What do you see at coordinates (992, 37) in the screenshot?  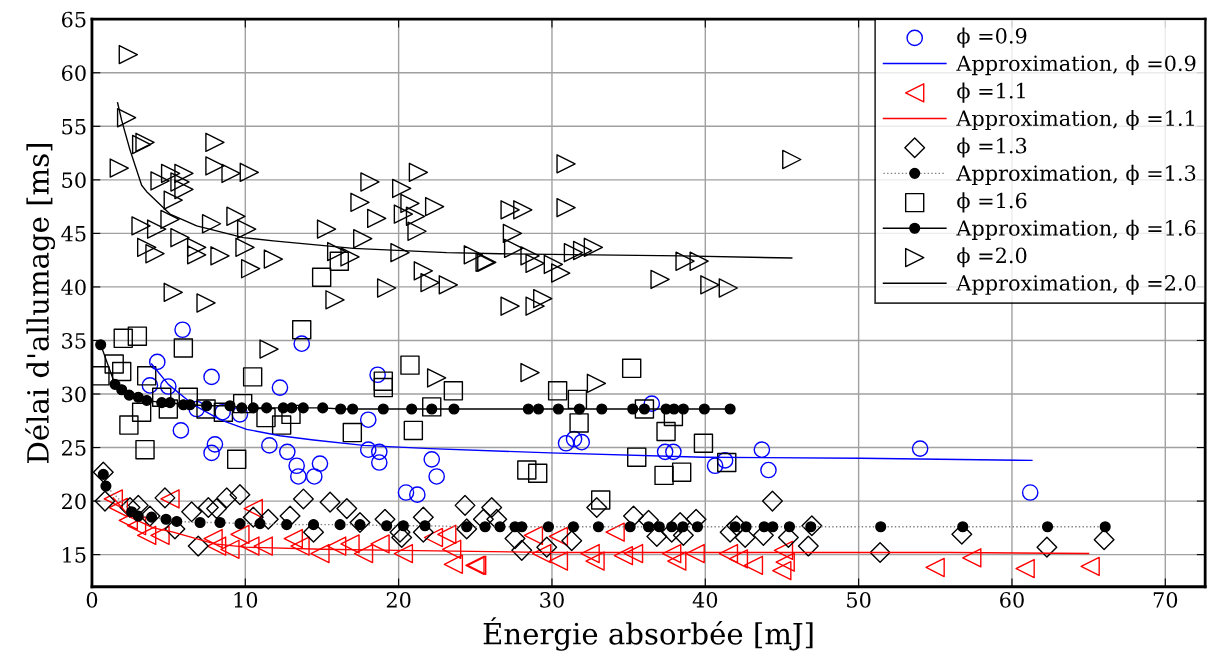 I see `legend-label: ϕ =0.9` at bounding box center [992, 37].